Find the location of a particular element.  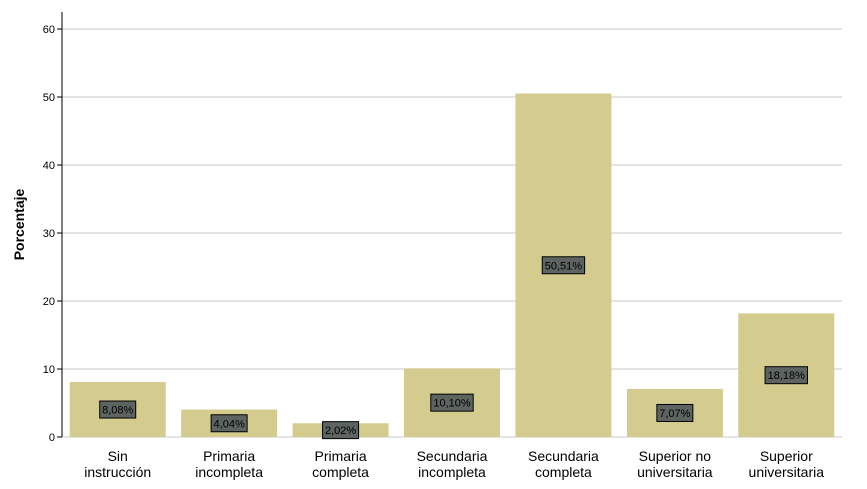

data-label-text: 4,04% is located at coordinates (229, 424).